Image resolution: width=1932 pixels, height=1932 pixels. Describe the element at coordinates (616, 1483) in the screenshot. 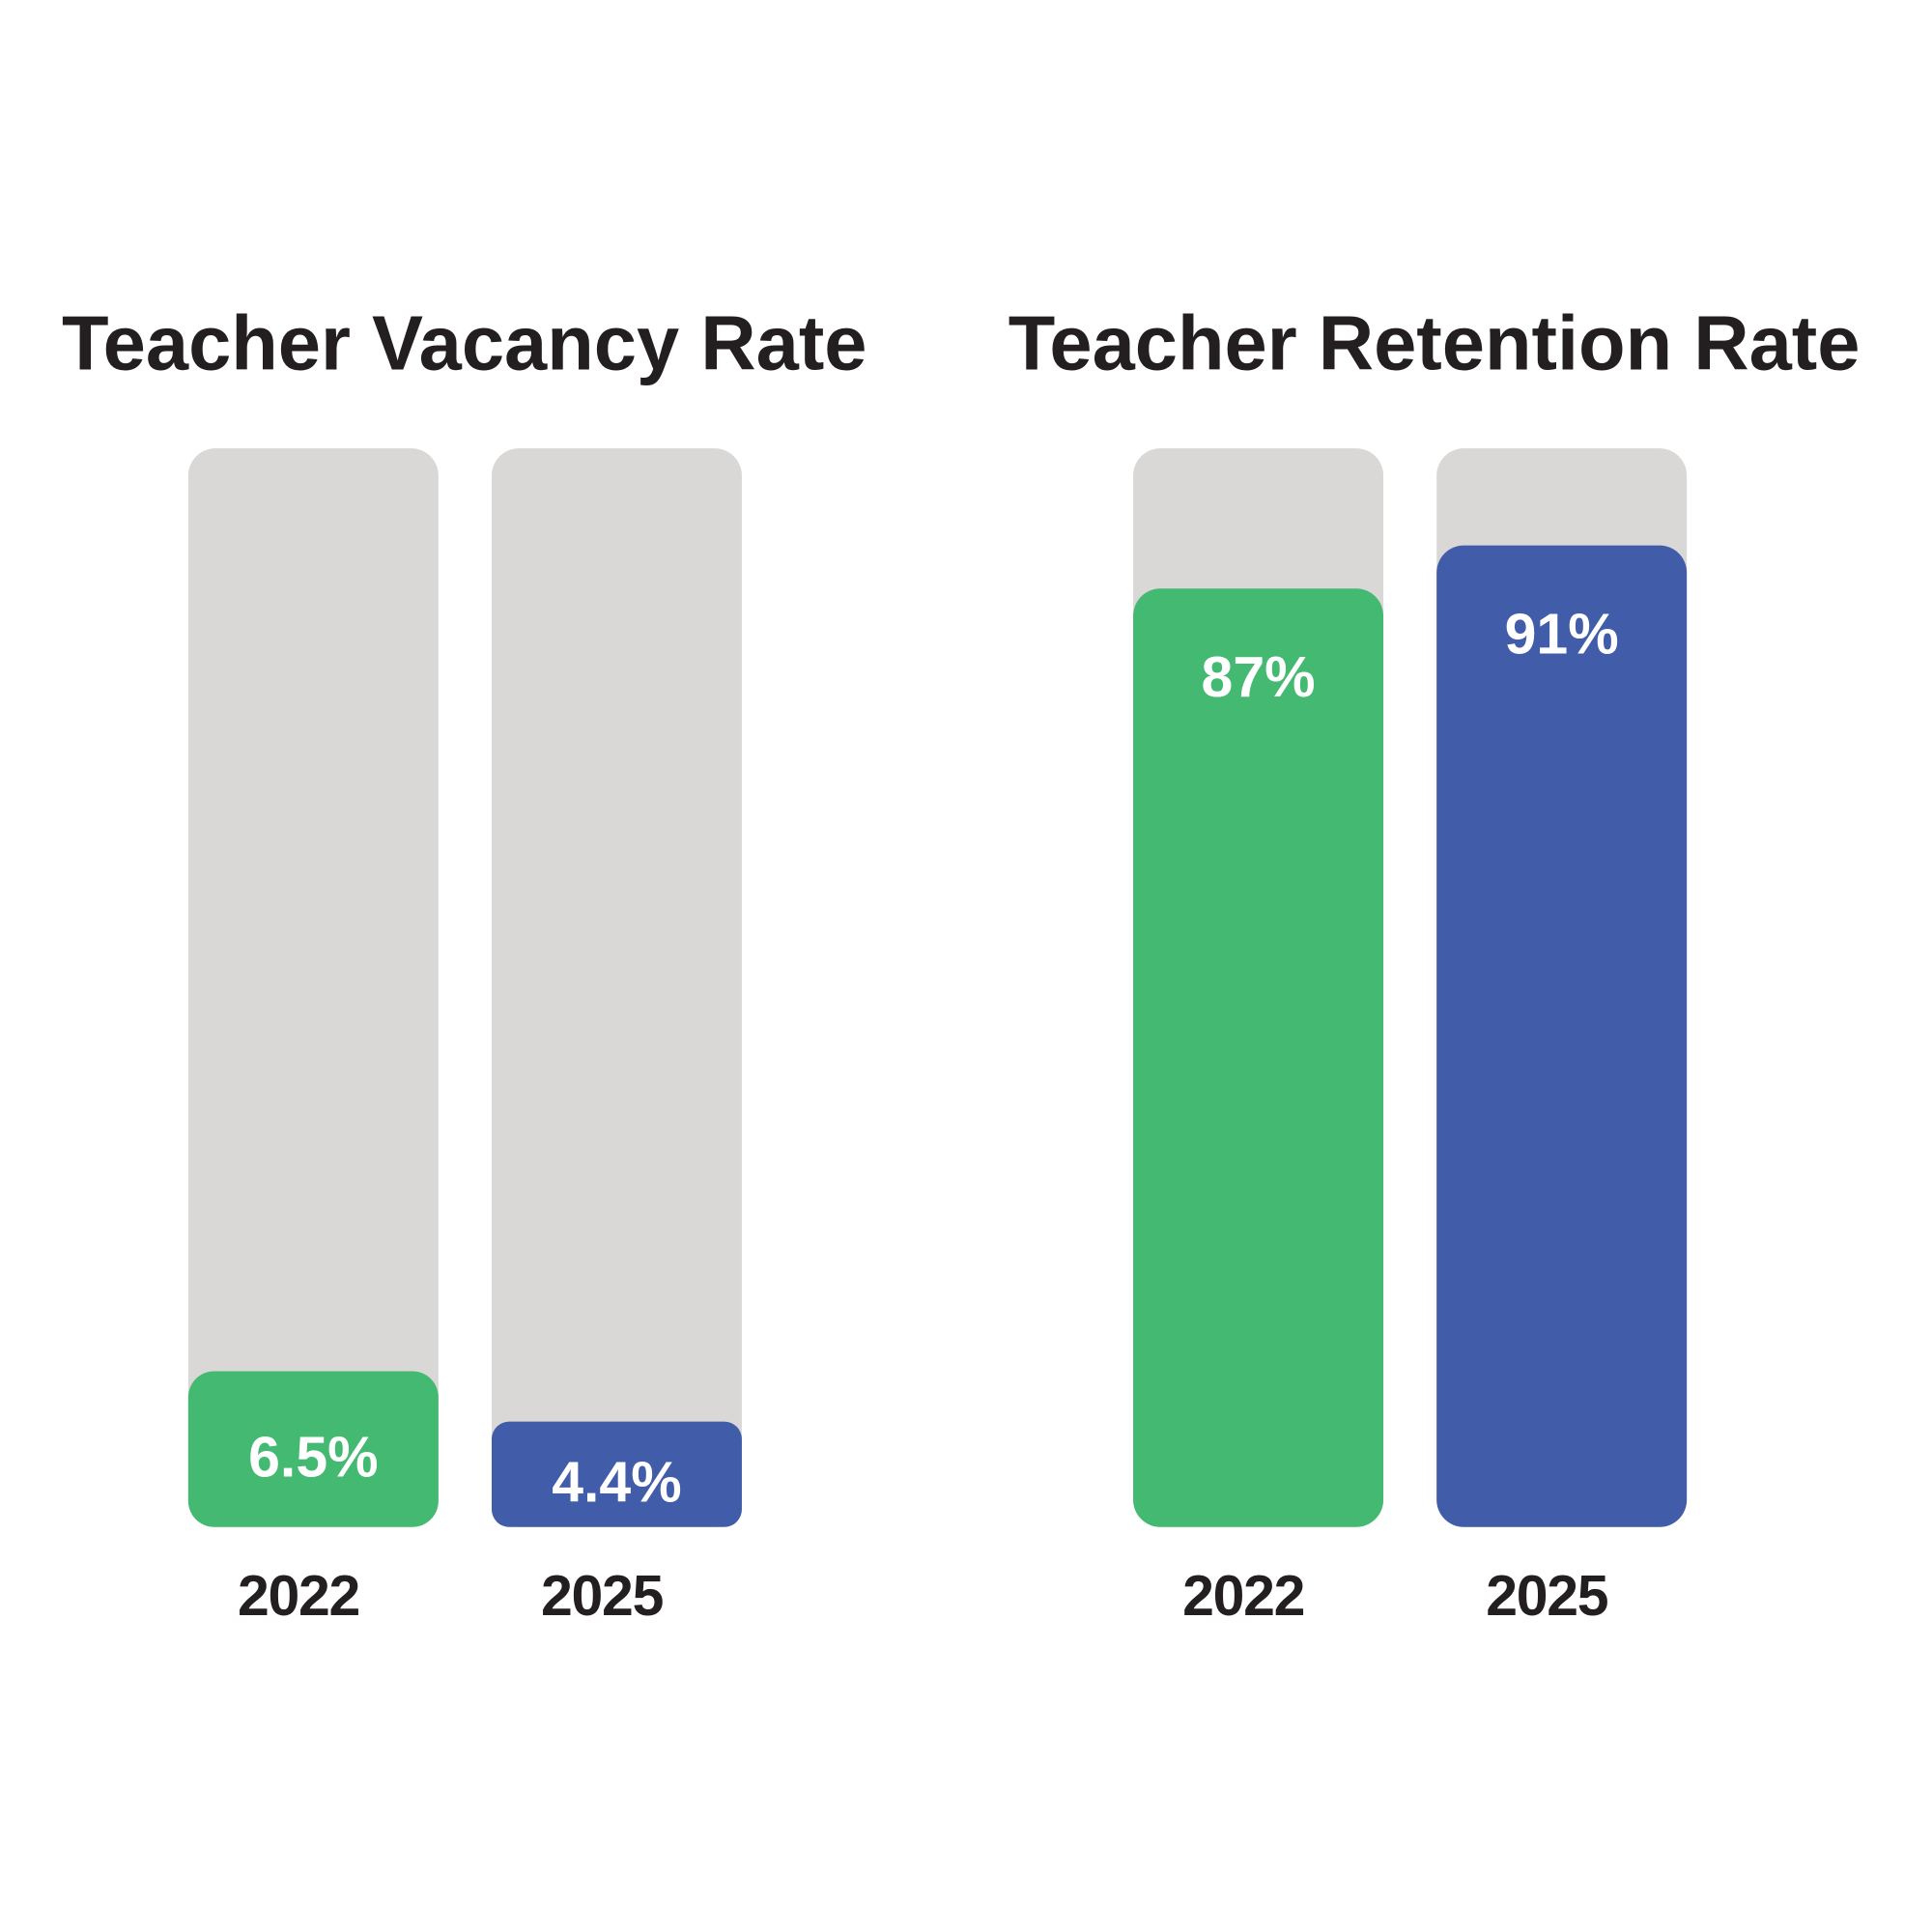

I see `value-label: 4.4%` at that location.